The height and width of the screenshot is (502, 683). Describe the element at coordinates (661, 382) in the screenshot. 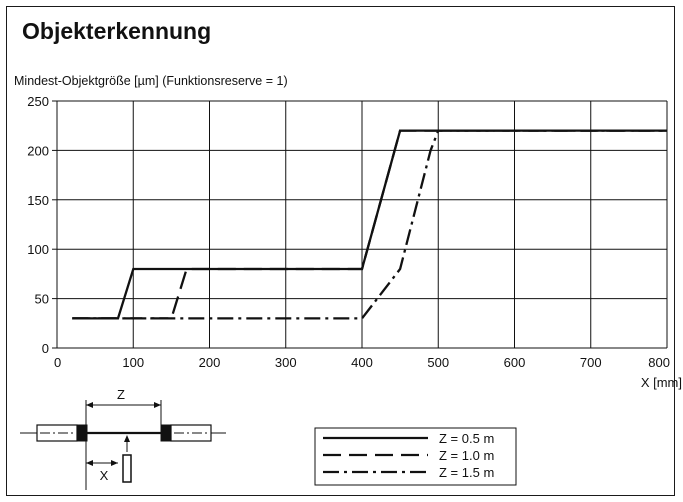

I see `x-axis-label: X [mm]` at that location.